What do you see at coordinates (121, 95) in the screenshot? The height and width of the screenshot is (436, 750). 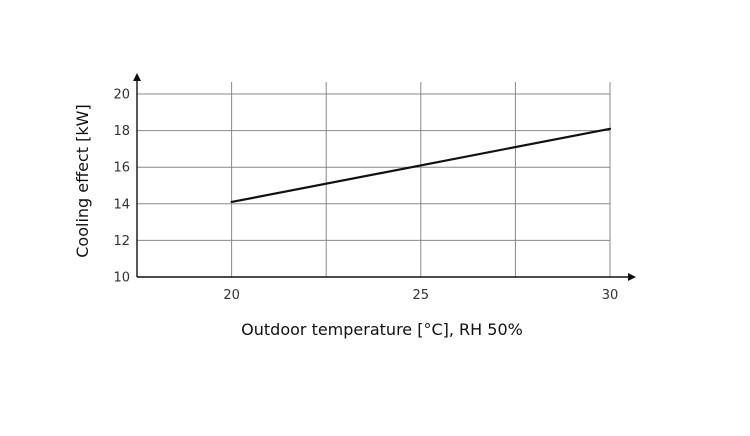 I see `y-tick-label-20: 20` at bounding box center [121, 95].